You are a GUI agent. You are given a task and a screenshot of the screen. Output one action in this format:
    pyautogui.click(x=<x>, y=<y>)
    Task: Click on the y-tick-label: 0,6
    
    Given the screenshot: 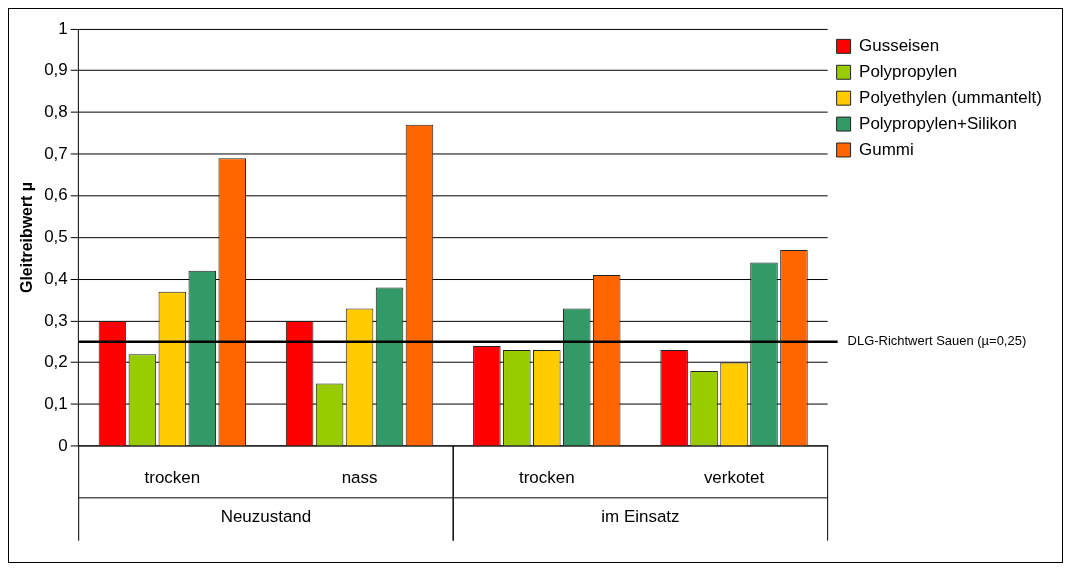 What is the action you would take?
    pyautogui.click(x=56, y=195)
    